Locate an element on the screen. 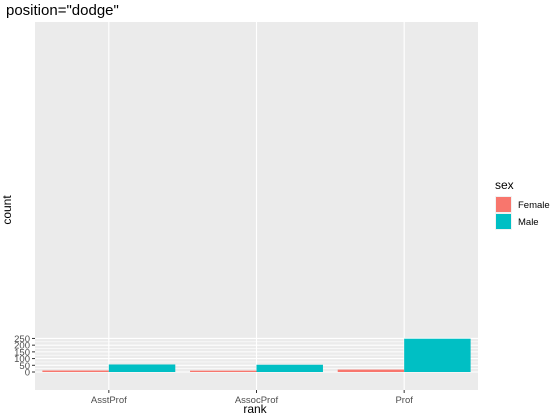  x-axis-ticks: AsstProf AssocProf Prof is located at coordinates (252, 398).